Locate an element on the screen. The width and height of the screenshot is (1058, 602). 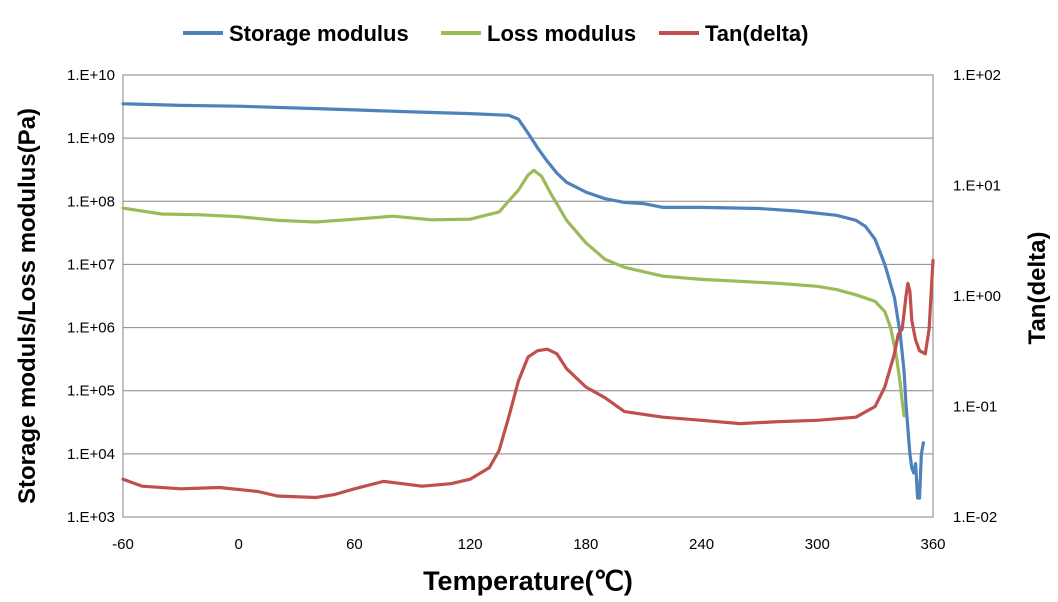
y-left-tick-label: 1.E+04 is located at coordinates (91, 454).